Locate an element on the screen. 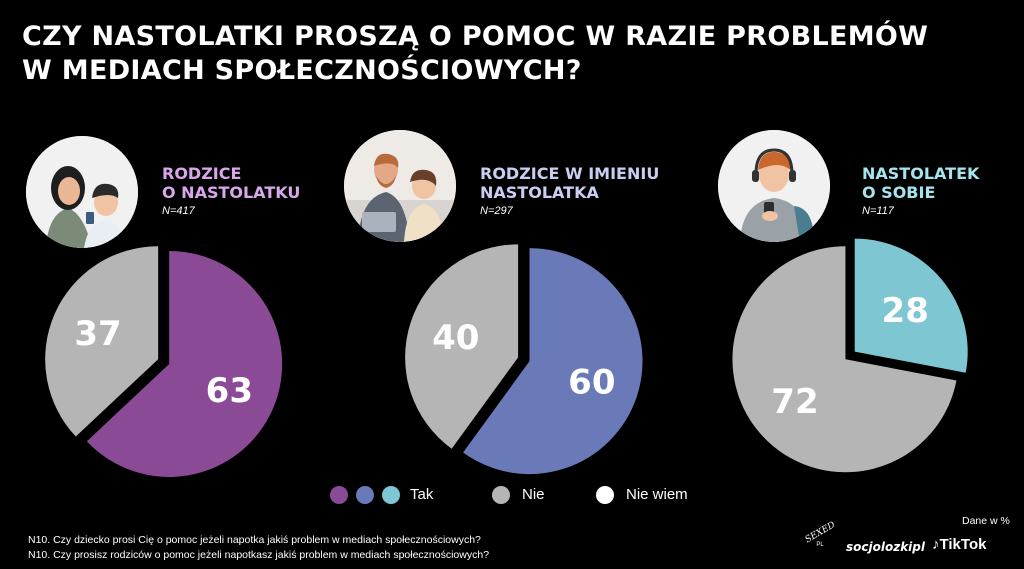  pie-1-slice-nie is located at coordinates (102, 341).